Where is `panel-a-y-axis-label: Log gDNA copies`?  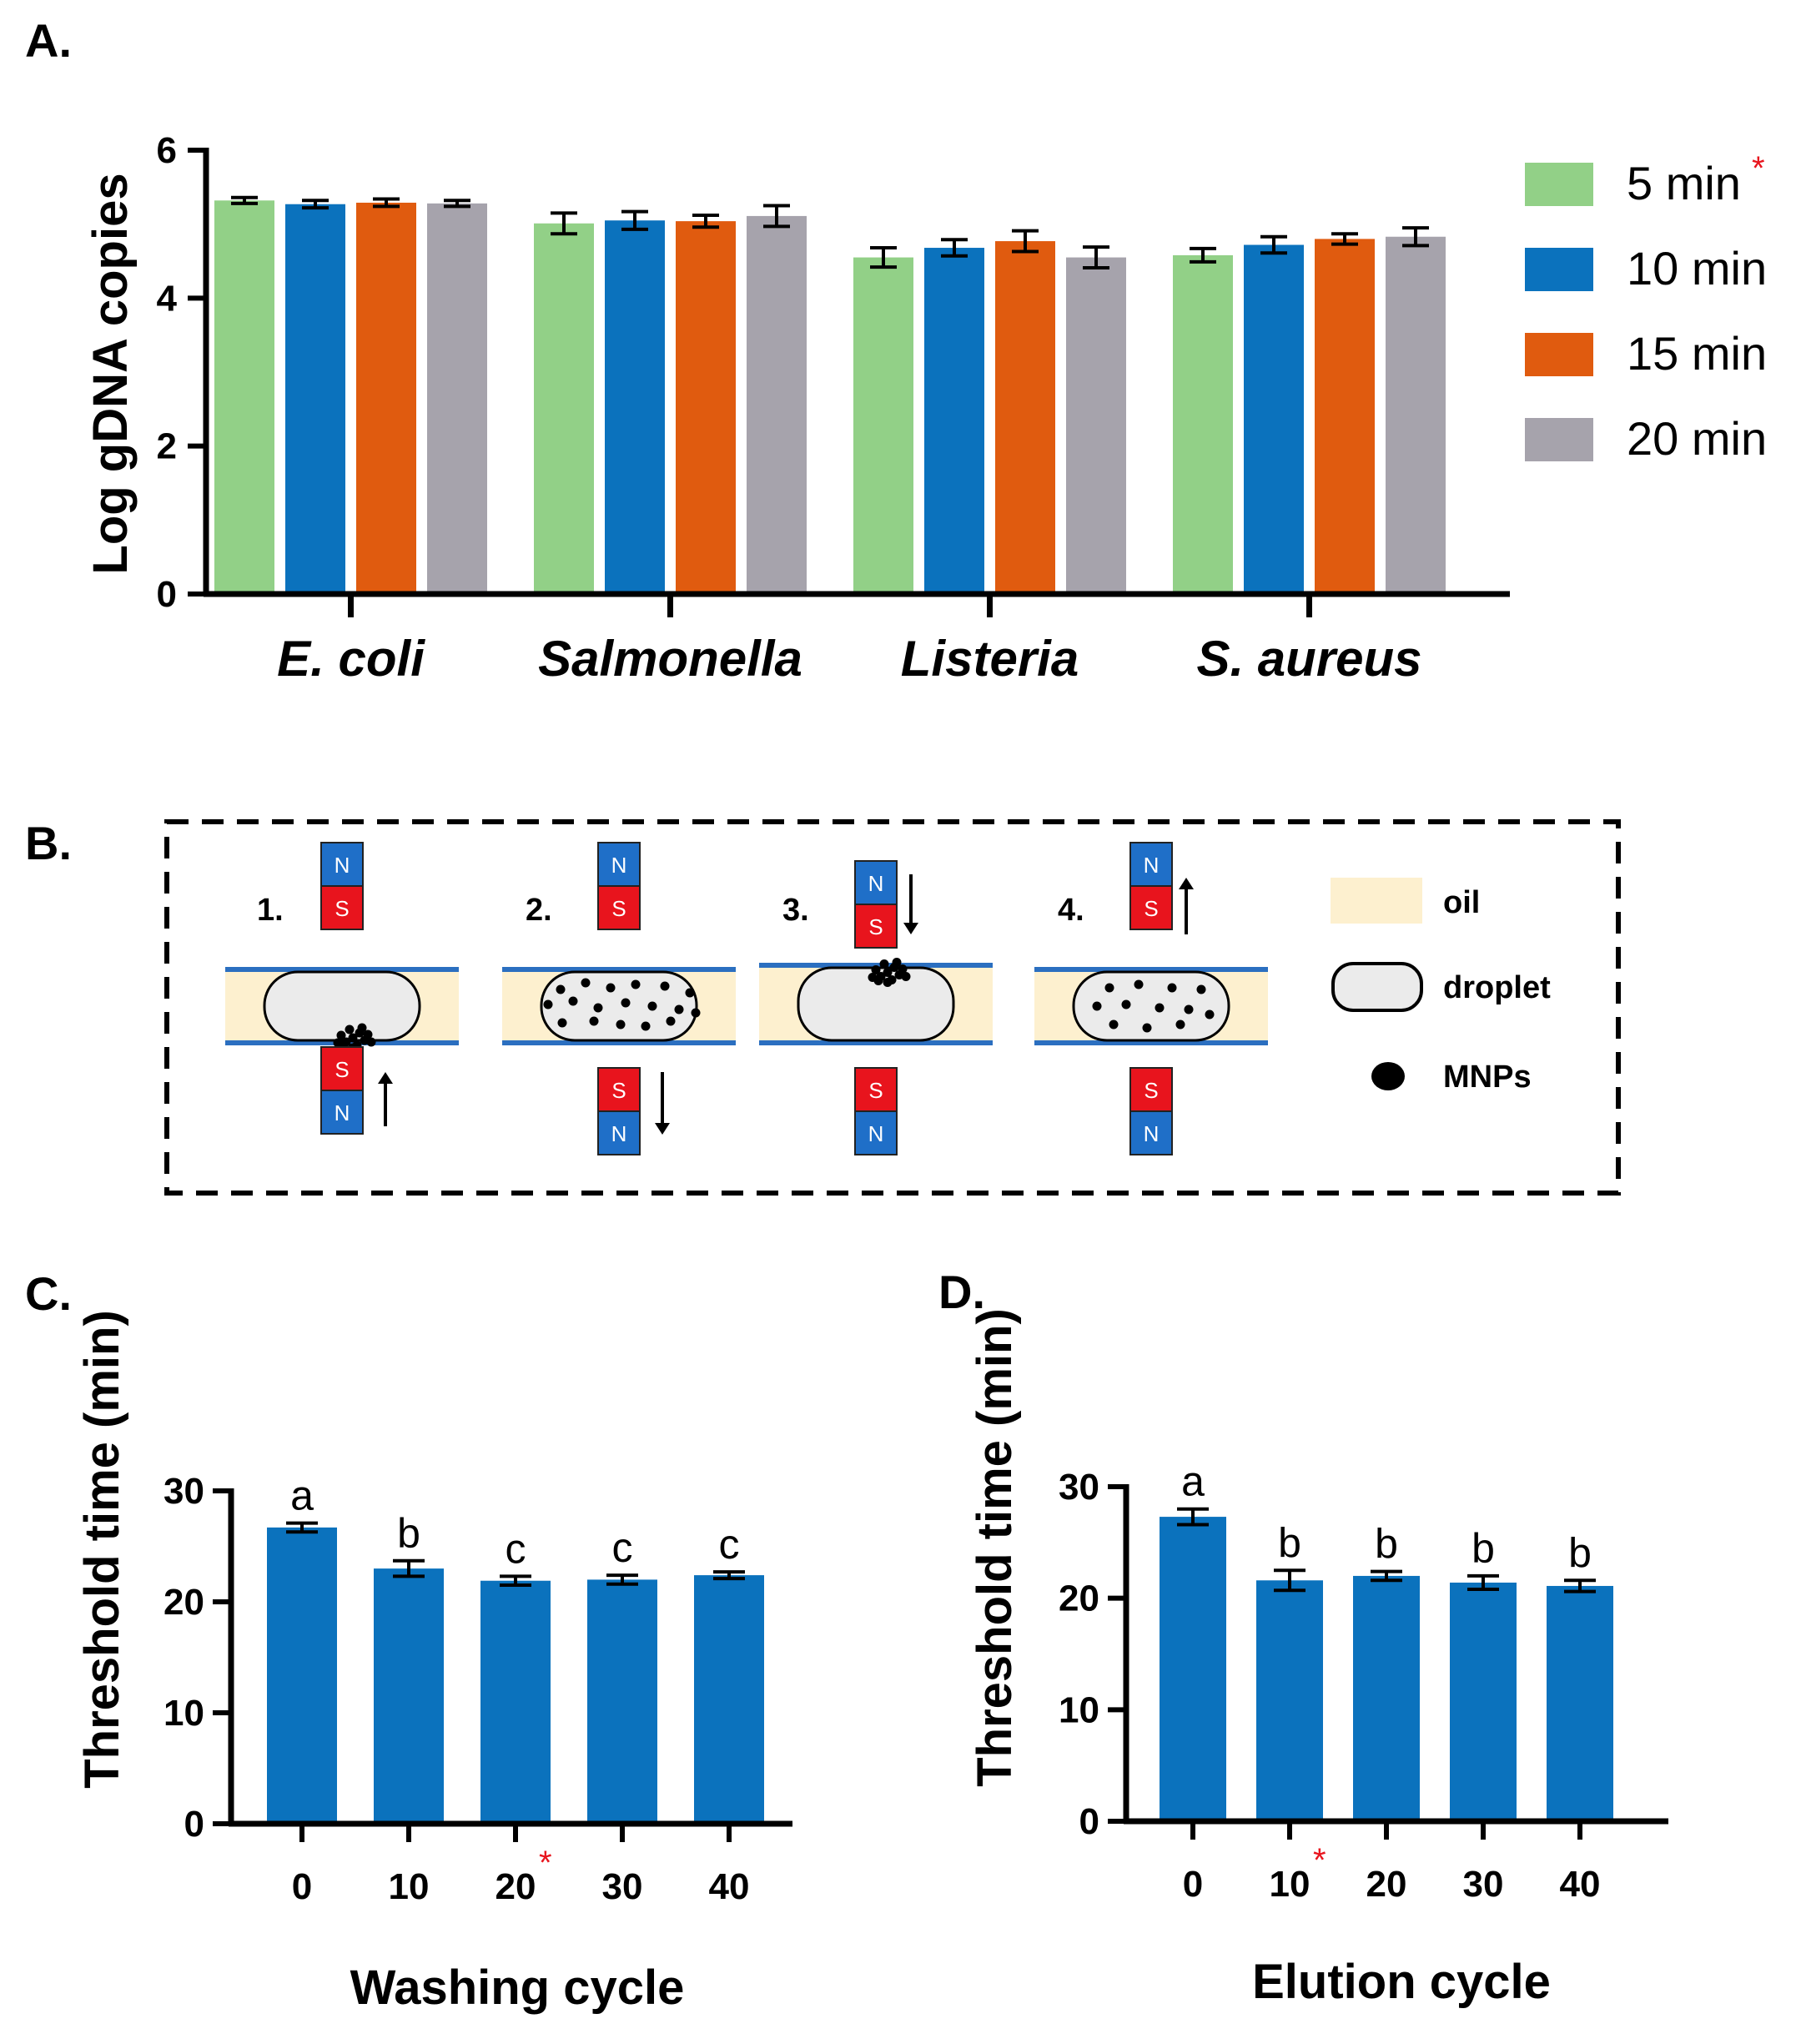
panel-a-y-axis-label: Log gDNA copies is located at coordinates (110, 373).